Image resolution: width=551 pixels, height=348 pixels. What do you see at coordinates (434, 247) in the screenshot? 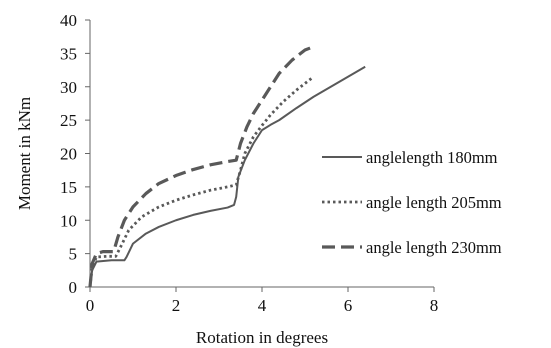
I see `legend-label-3: angle length 230mm` at bounding box center [434, 247].